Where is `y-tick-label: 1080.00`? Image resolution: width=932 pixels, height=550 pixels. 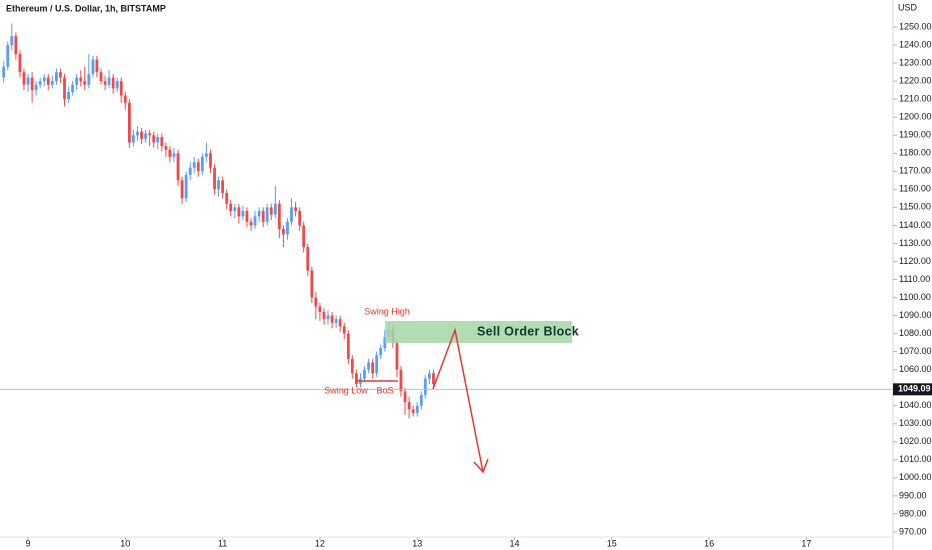 y-tick-label: 1080.00 is located at coordinates (915, 333).